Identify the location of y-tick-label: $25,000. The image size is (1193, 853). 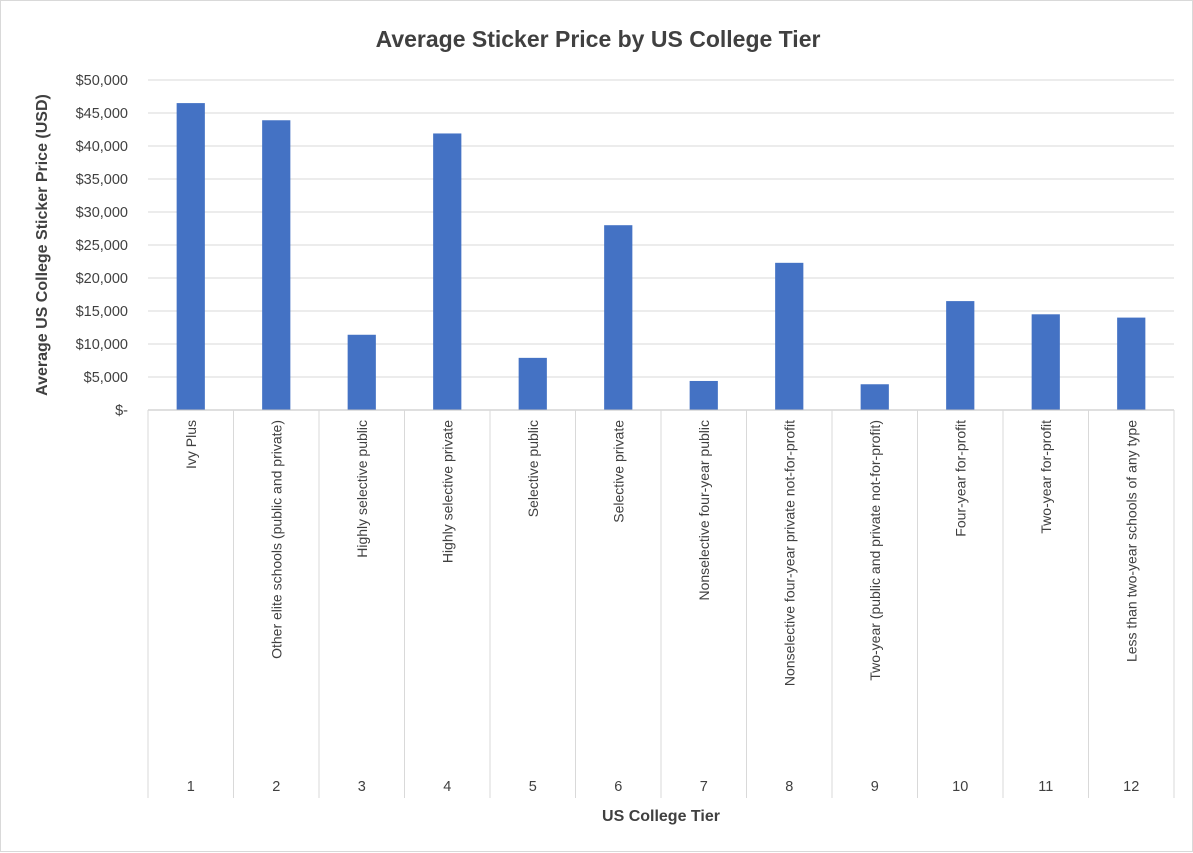
(102, 246).